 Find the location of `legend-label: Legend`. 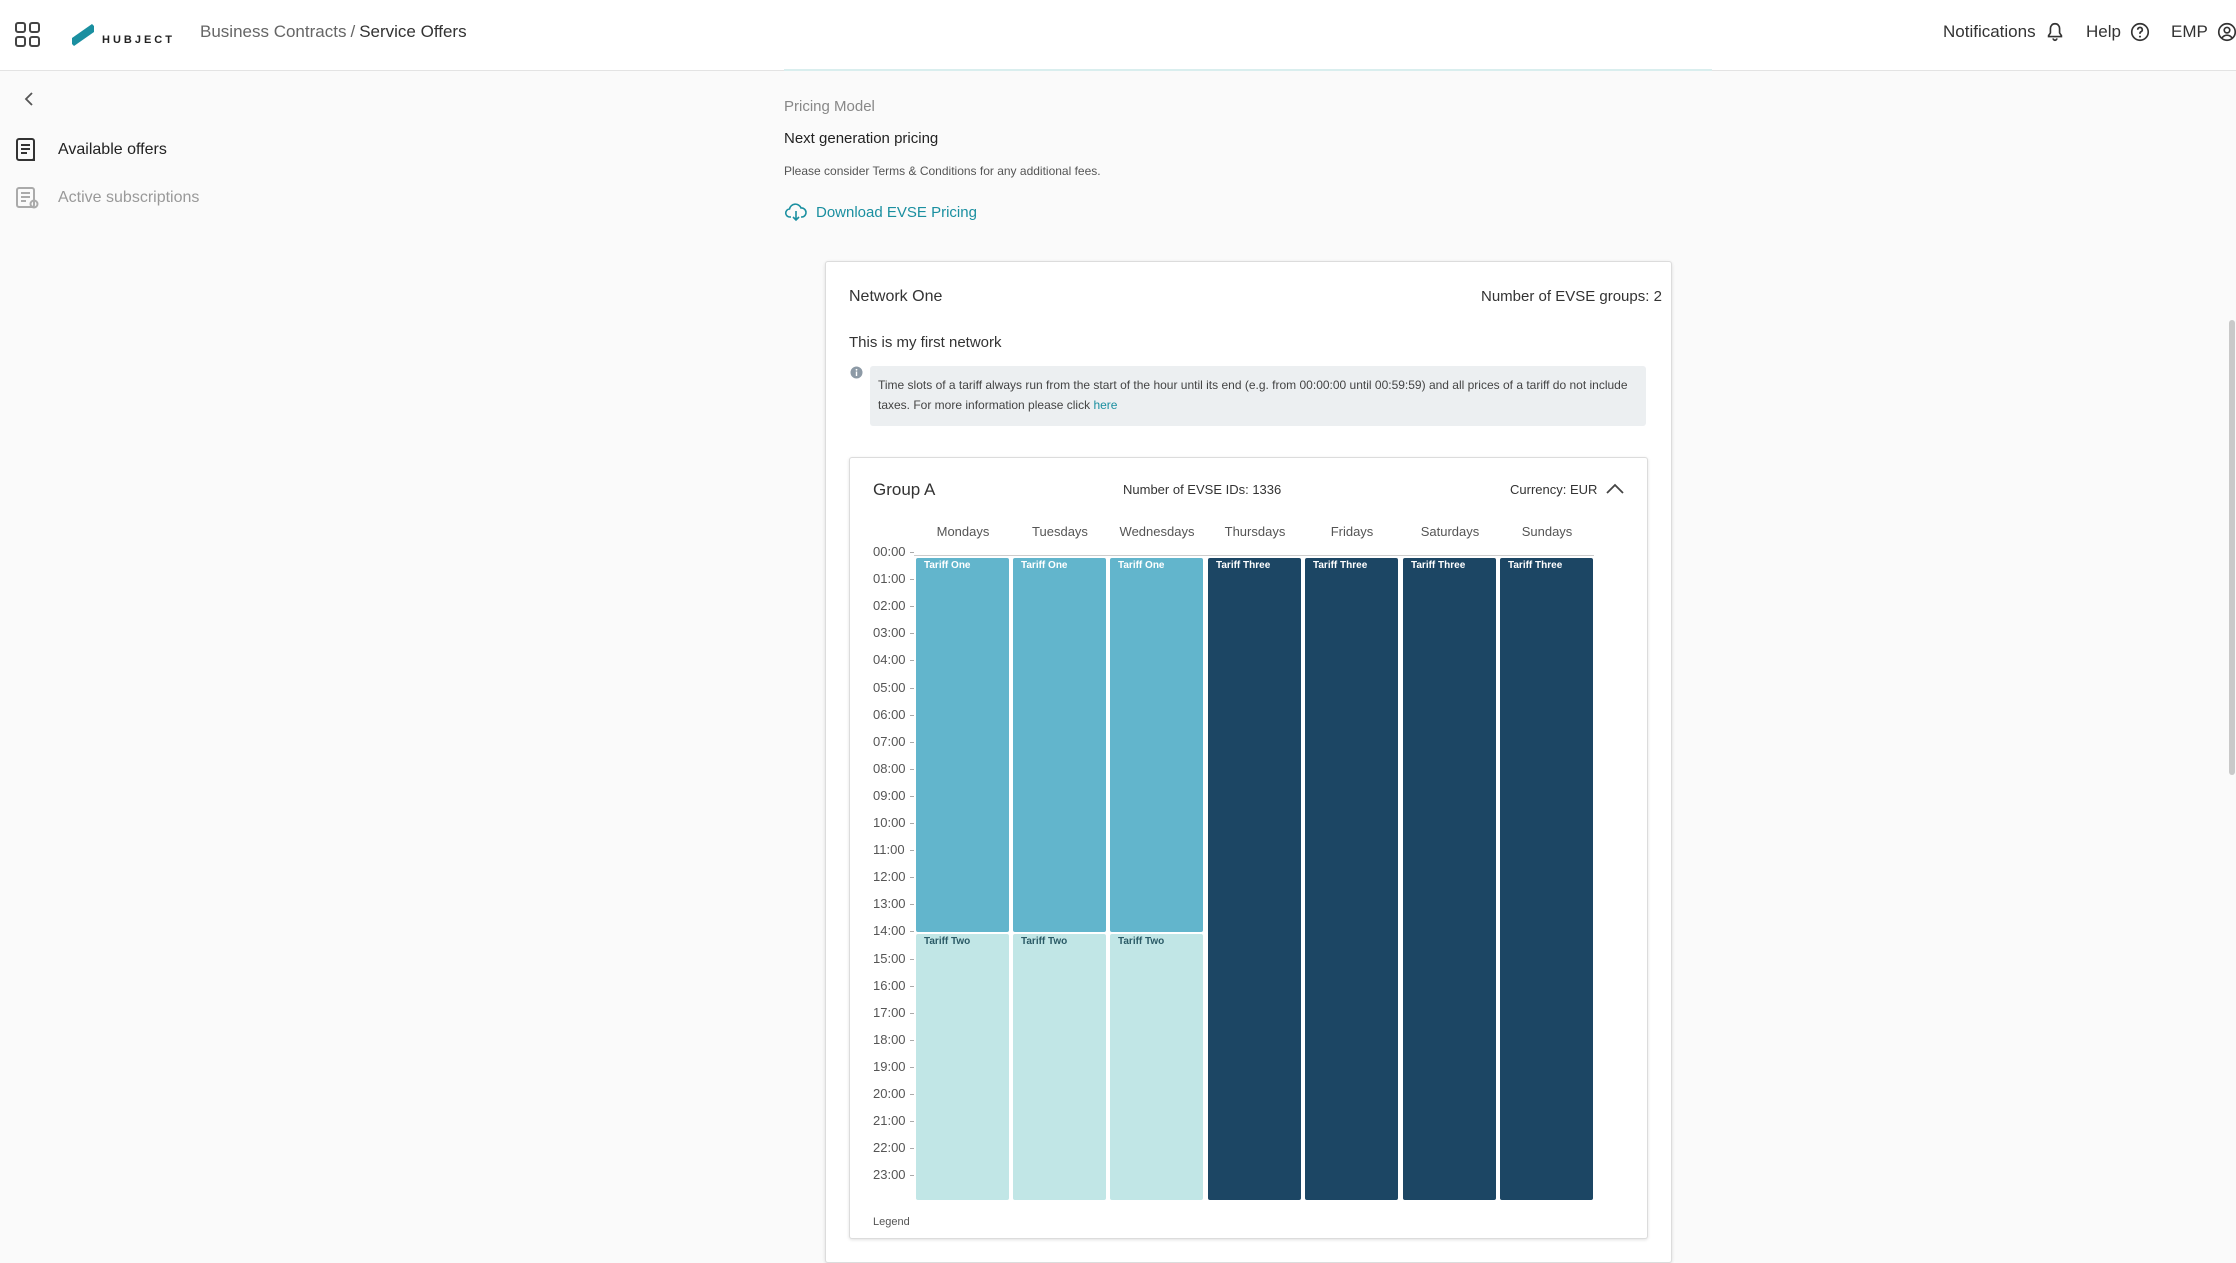

legend-label: Legend is located at coordinates (891, 1222).